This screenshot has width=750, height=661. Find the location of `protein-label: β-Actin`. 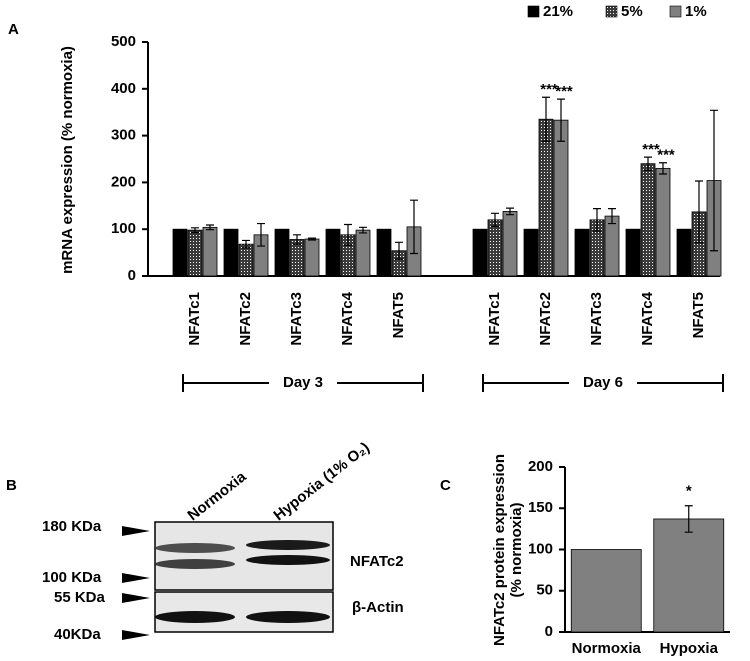

protein-label: β-Actin is located at coordinates (378, 607).